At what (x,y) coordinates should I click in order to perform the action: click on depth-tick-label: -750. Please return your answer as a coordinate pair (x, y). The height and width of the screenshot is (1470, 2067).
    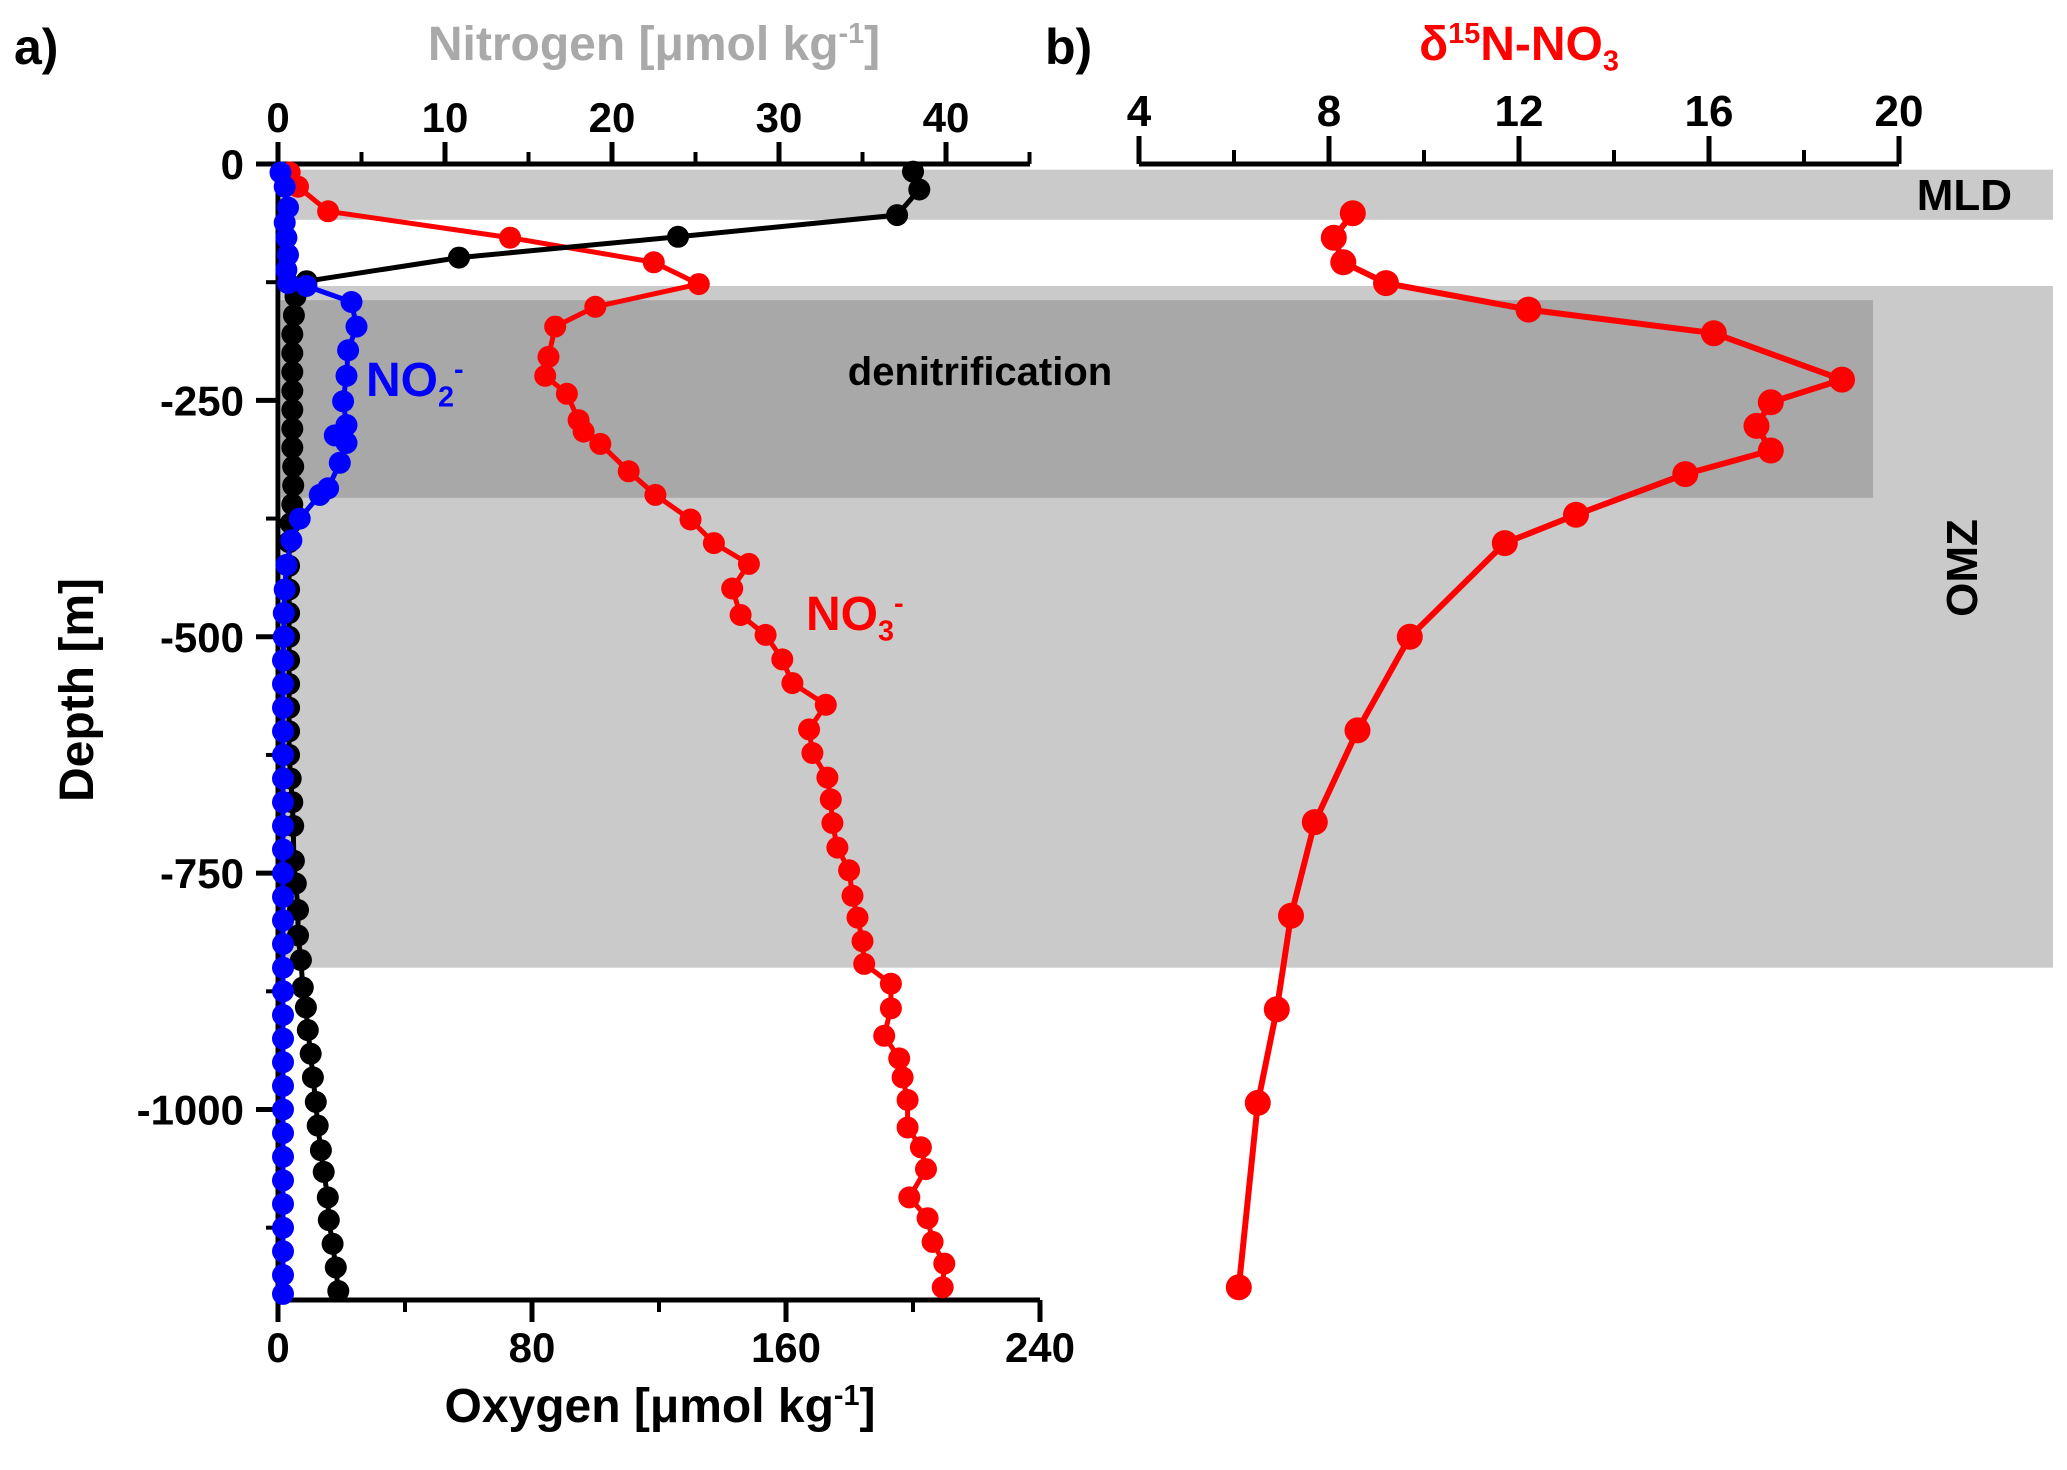
    Looking at the image, I should click on (202, 873).